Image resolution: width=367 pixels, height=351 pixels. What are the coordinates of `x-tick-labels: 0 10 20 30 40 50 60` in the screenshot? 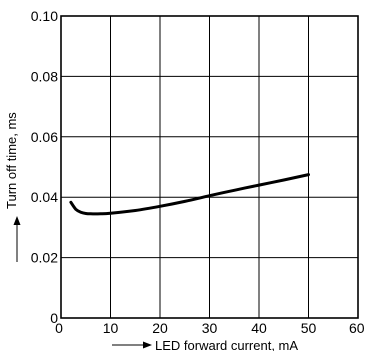 It's located at (210, 328).